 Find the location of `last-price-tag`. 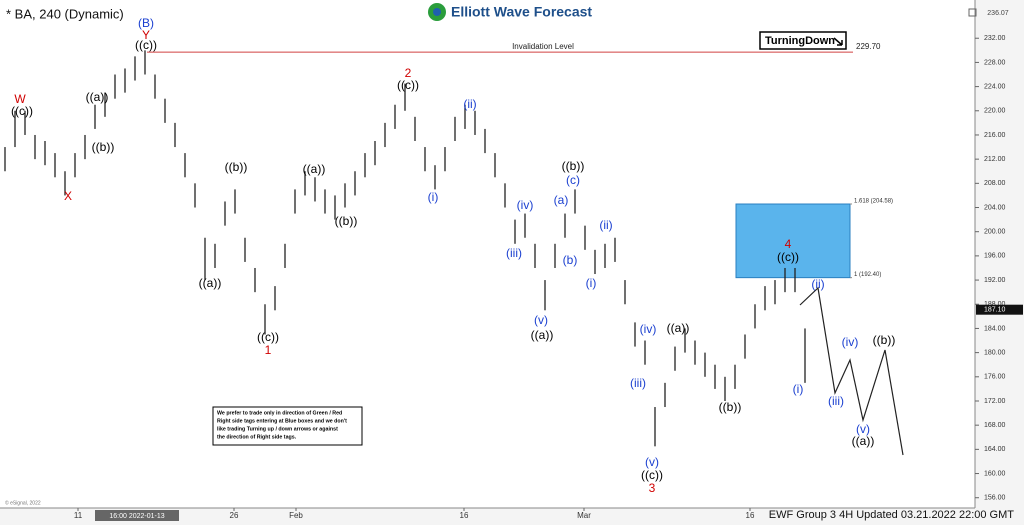

last-price-tag is located at coordinates (999, 309).